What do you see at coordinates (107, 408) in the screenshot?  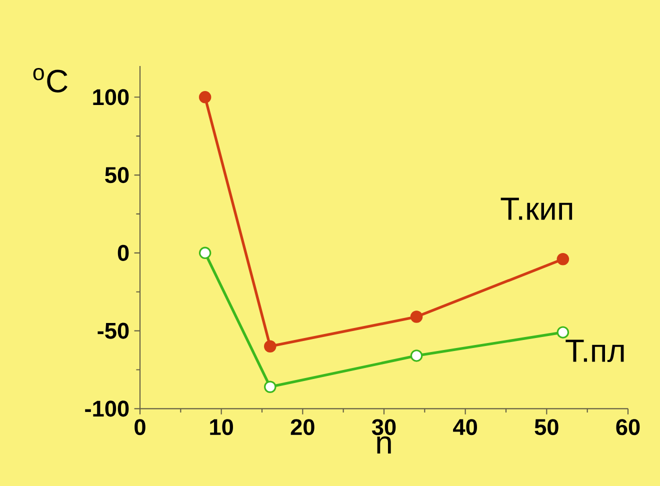 I see `y-tick-label: -100` at bounding box center [107, 408].